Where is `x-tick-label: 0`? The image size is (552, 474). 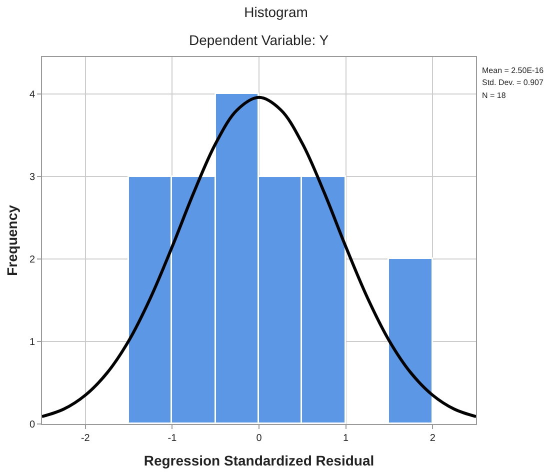
x-tick-label: 0 is located at coordinates (259, 438).